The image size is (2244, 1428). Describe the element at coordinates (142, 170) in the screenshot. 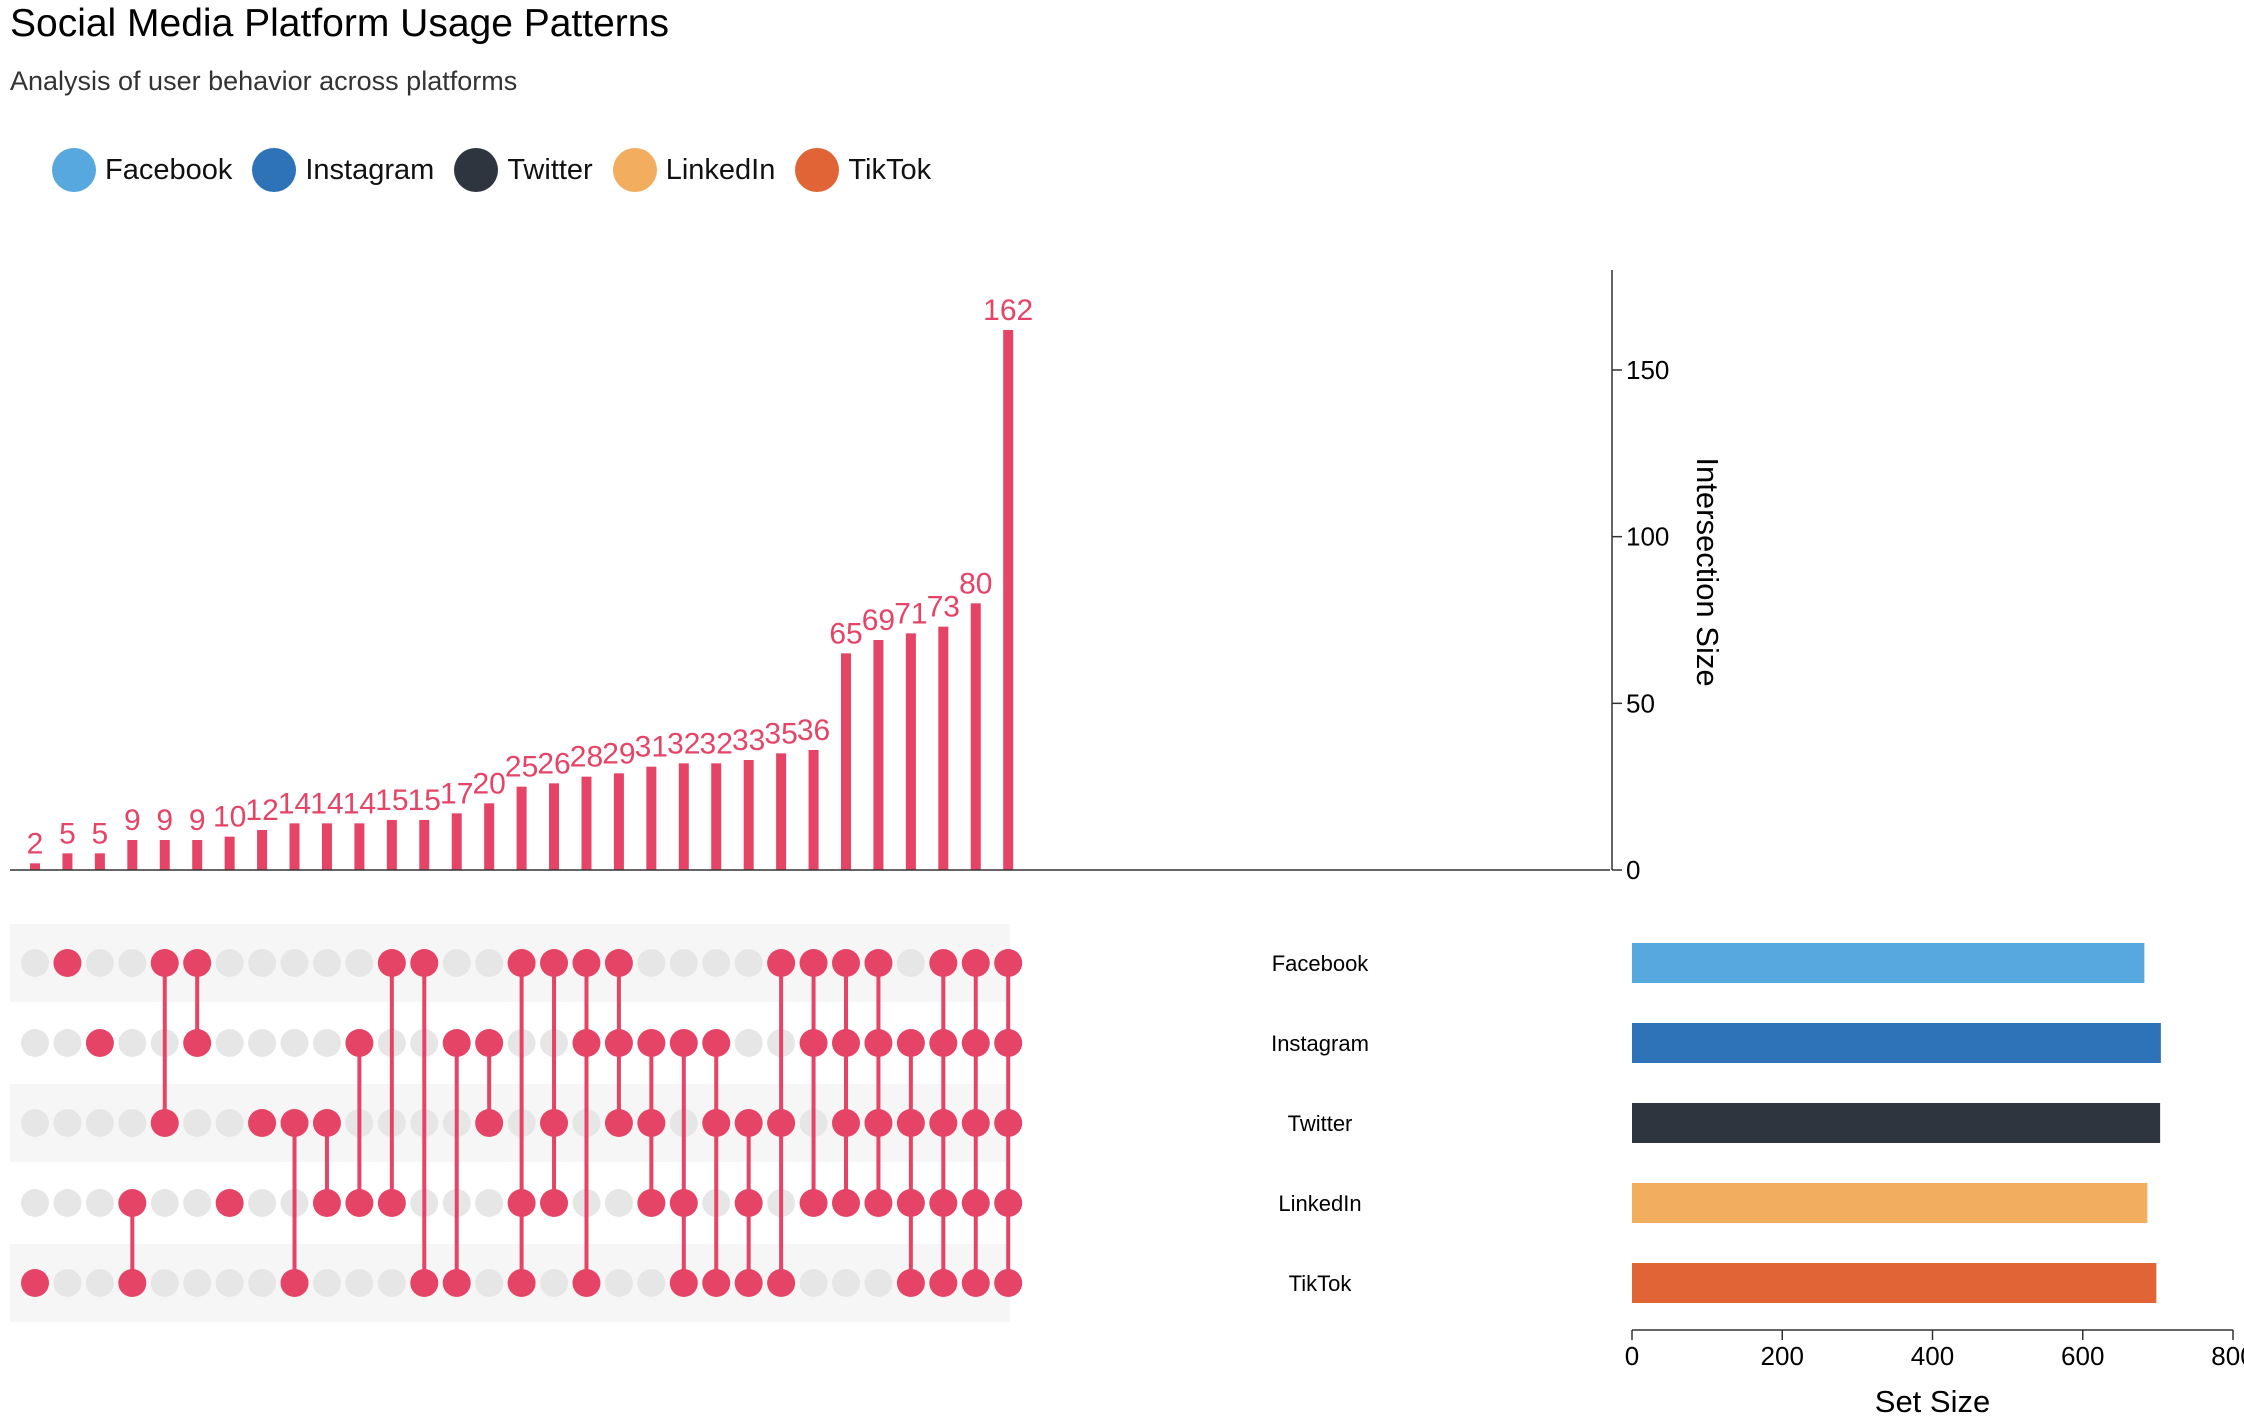

I see `legend-item-facebook: Facebook` at that location.